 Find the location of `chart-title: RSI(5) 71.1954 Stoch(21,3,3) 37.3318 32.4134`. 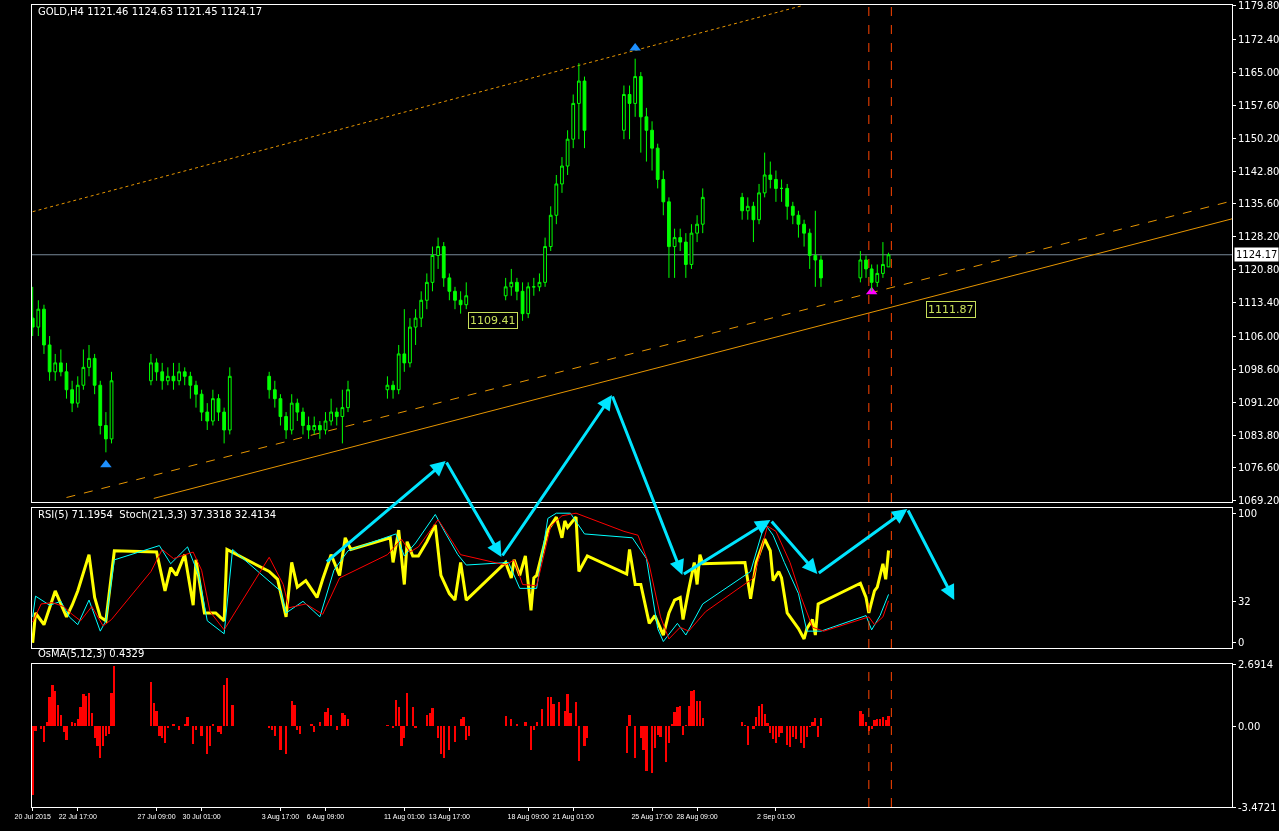

chart-title: RSI(5) 71.1954 Stoch(21,3,3) 37.3318 32.4134 is located at coordinates (157, 514).